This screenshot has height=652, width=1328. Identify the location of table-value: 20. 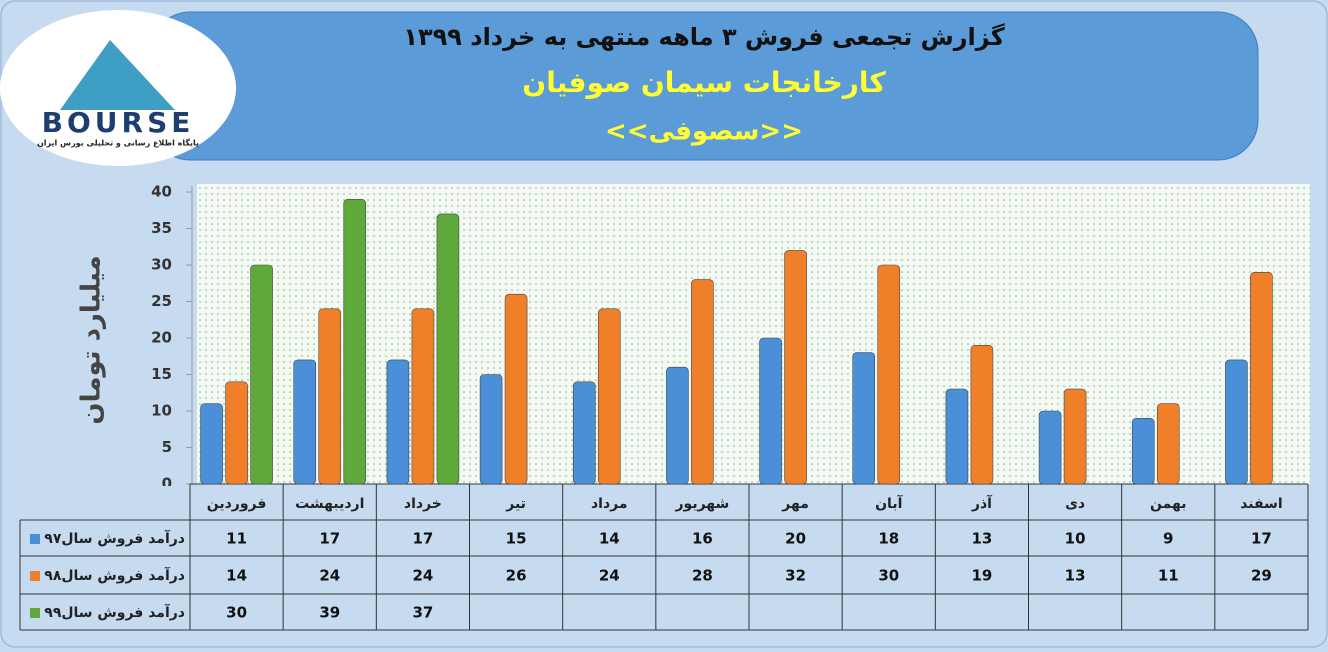
(795, 539).